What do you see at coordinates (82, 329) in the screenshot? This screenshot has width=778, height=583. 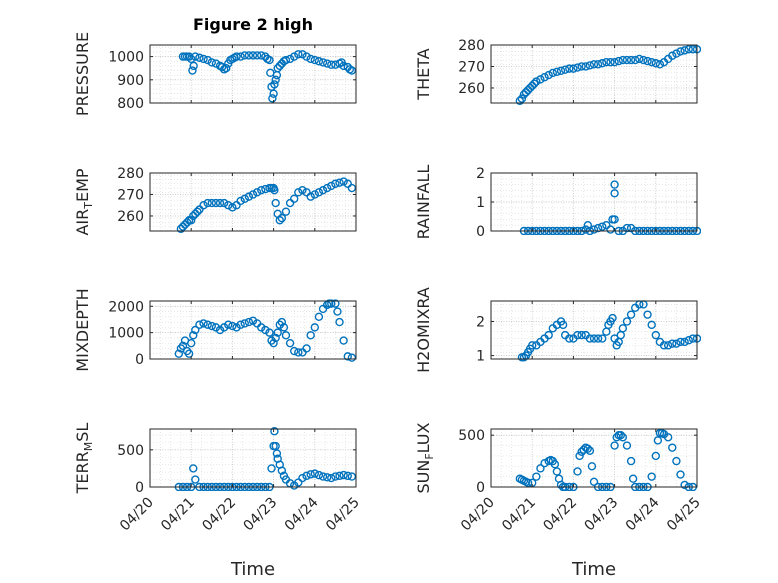 I see `y-axis-label: MIXDEPTH` at bounding box center [82, 329].